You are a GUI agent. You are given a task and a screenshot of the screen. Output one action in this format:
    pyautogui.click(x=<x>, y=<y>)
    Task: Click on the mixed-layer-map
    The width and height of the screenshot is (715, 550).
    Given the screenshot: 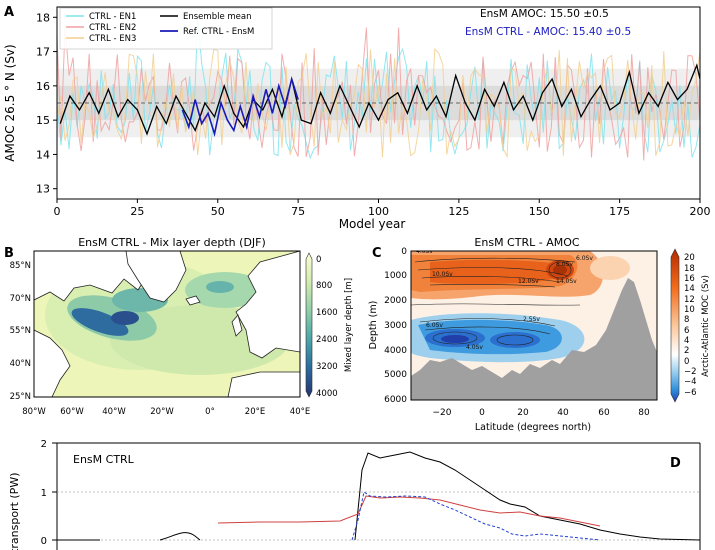 What is the action you would take?
    pyautogui.click(x=167, y=324)
    